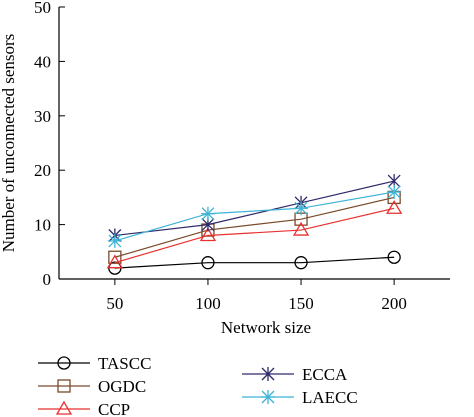 This screenshot has width=474, height=417. What do you see at coordinates (42, 170) in the screenshot?
I see `y-tick-label: 20` at bounding box center [42, 170].